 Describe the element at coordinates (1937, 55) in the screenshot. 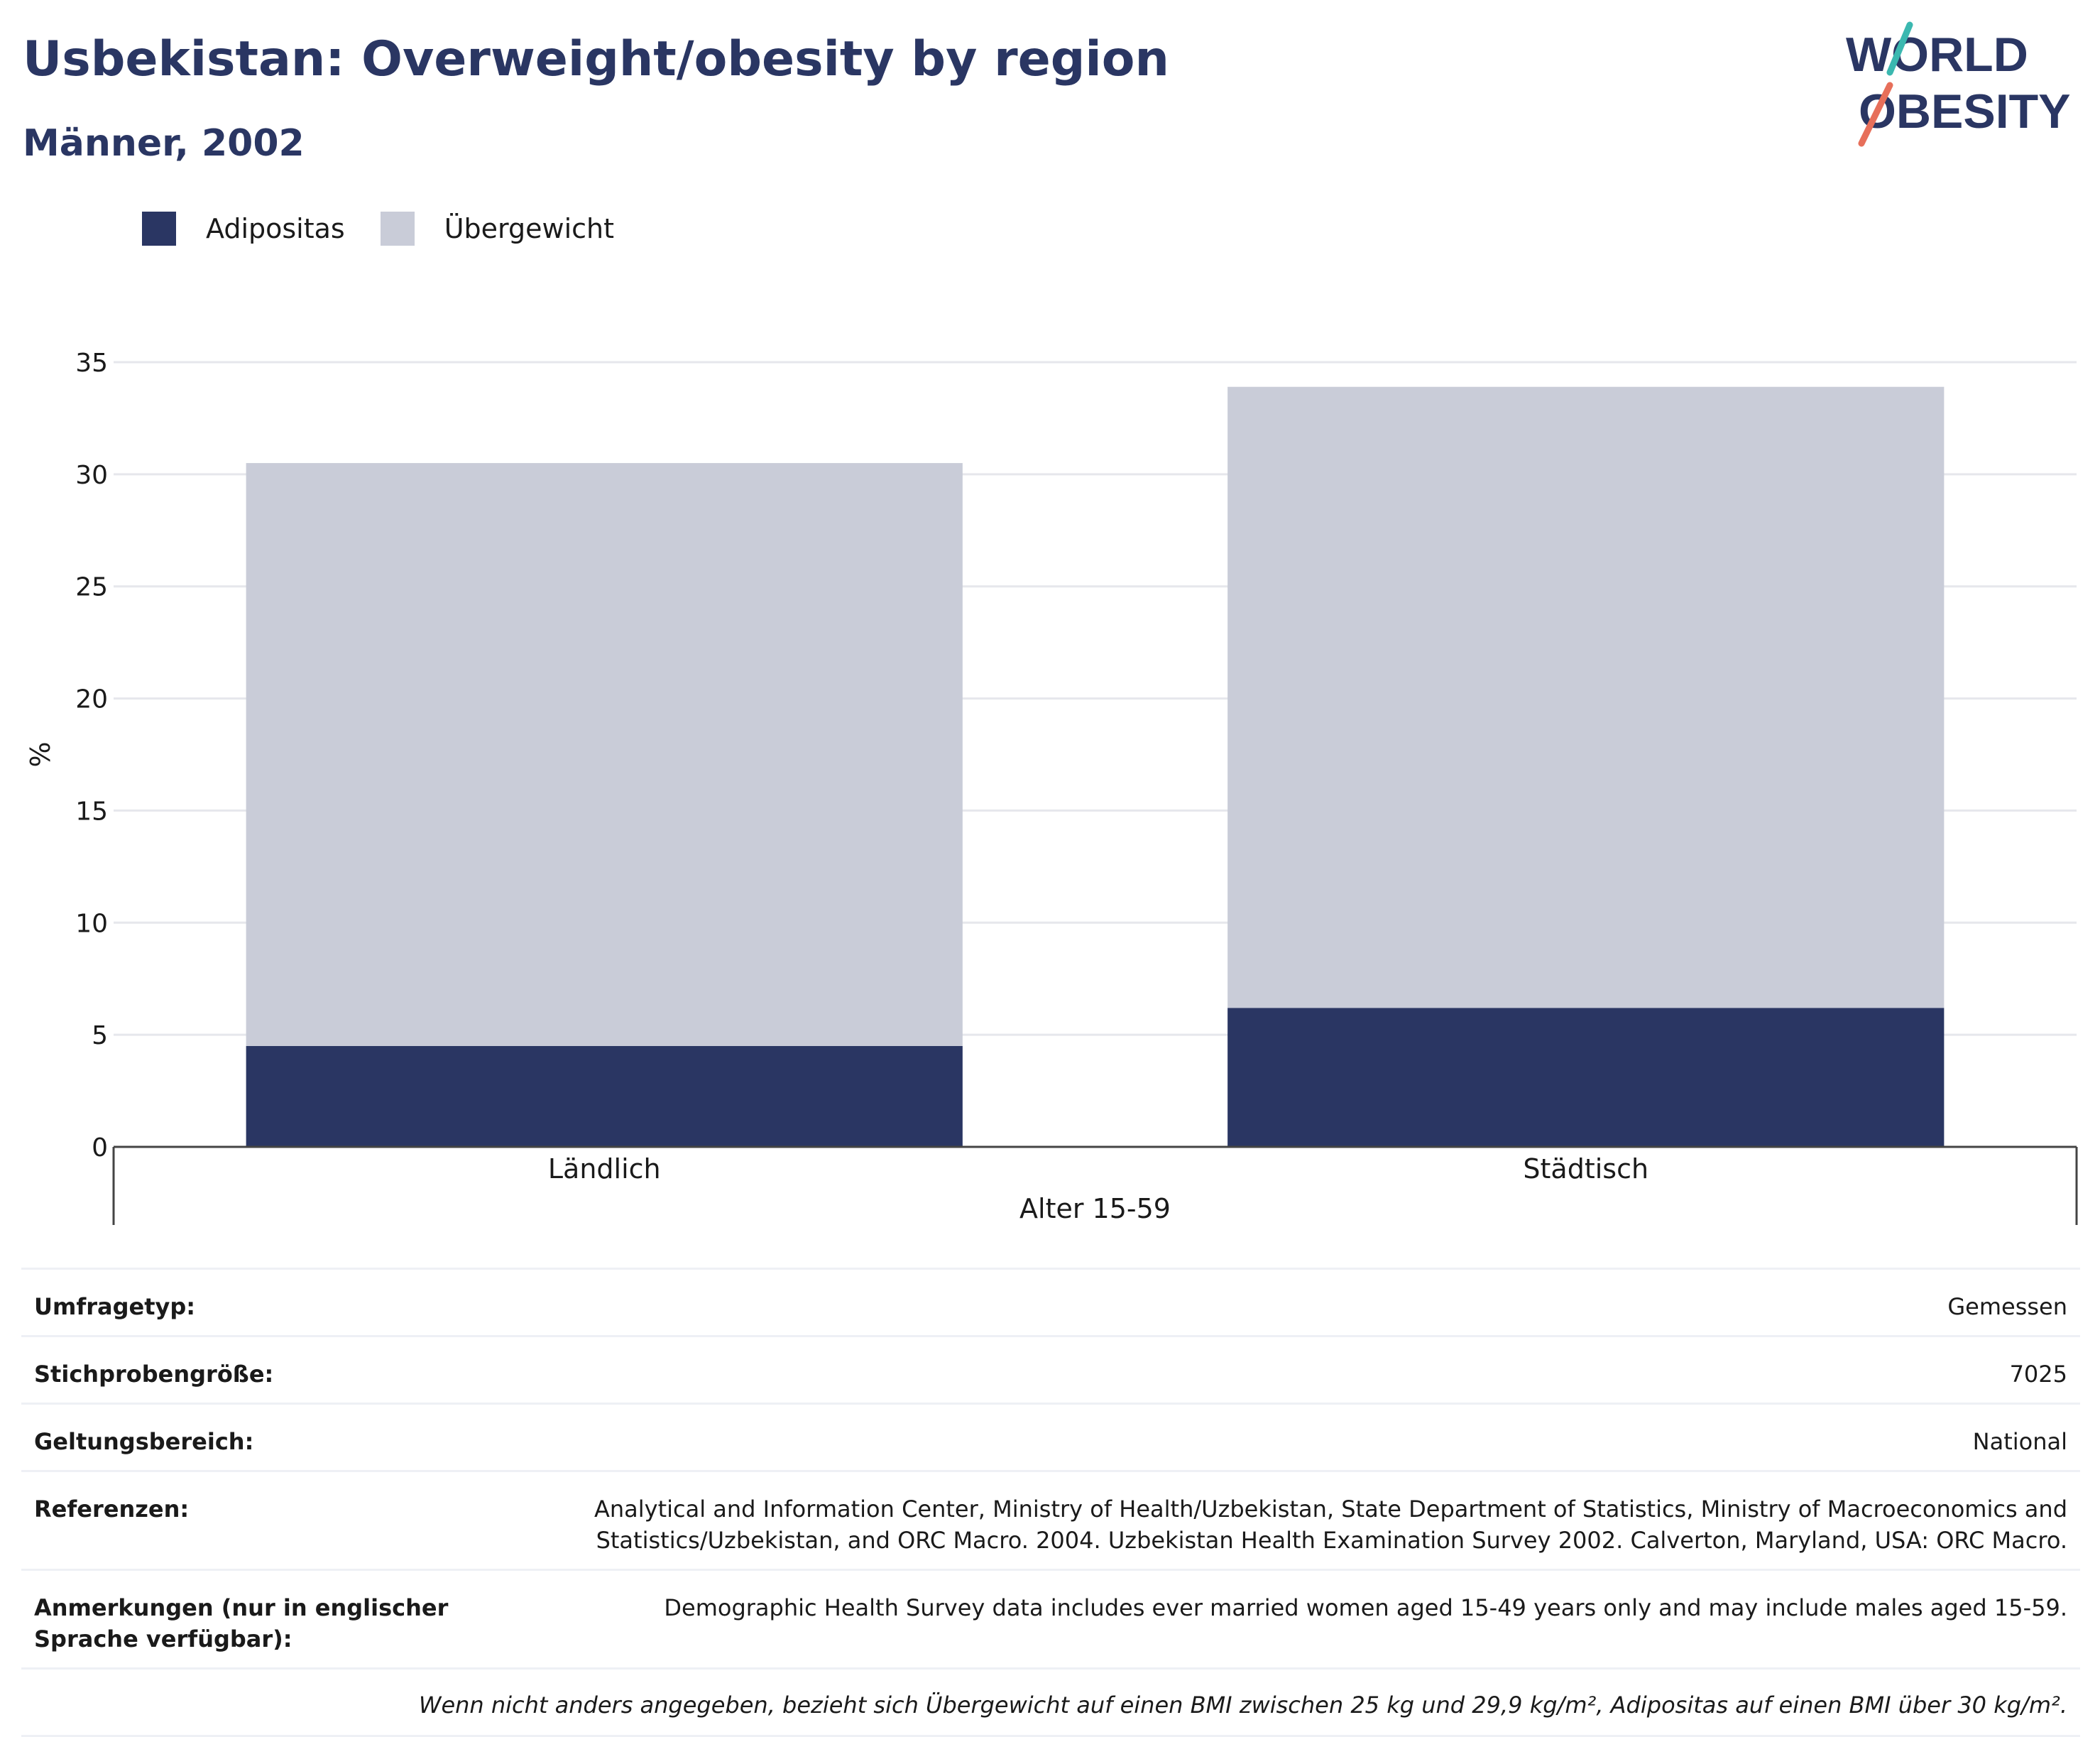

I see `logo-line1: WORLD` at that location.